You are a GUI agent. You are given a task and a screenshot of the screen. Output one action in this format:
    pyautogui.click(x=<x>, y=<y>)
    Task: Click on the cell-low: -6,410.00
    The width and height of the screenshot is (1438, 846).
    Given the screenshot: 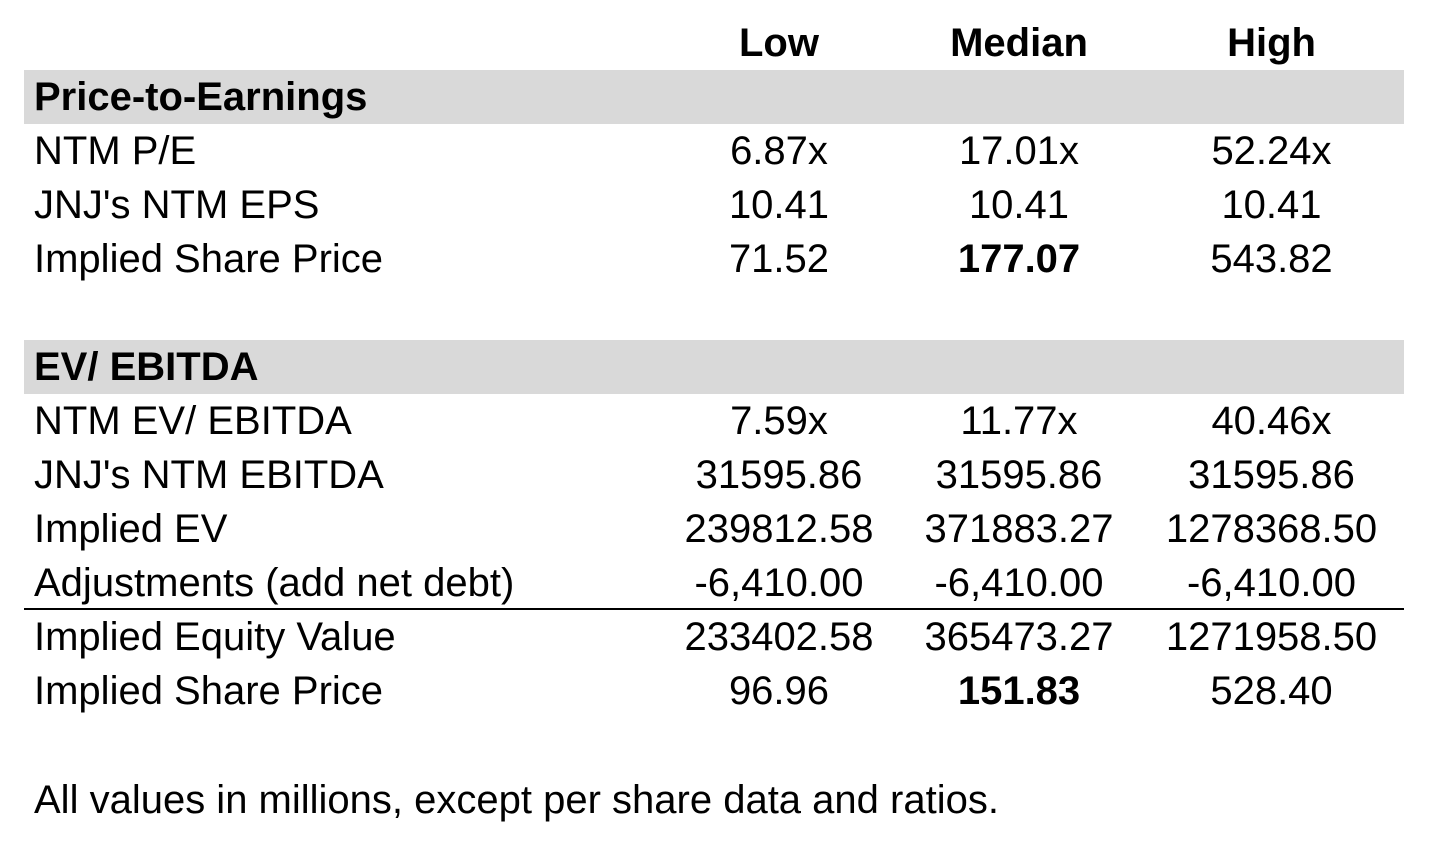 What is the action you would take?
    pyautogui.click(x=779, y=583)
    